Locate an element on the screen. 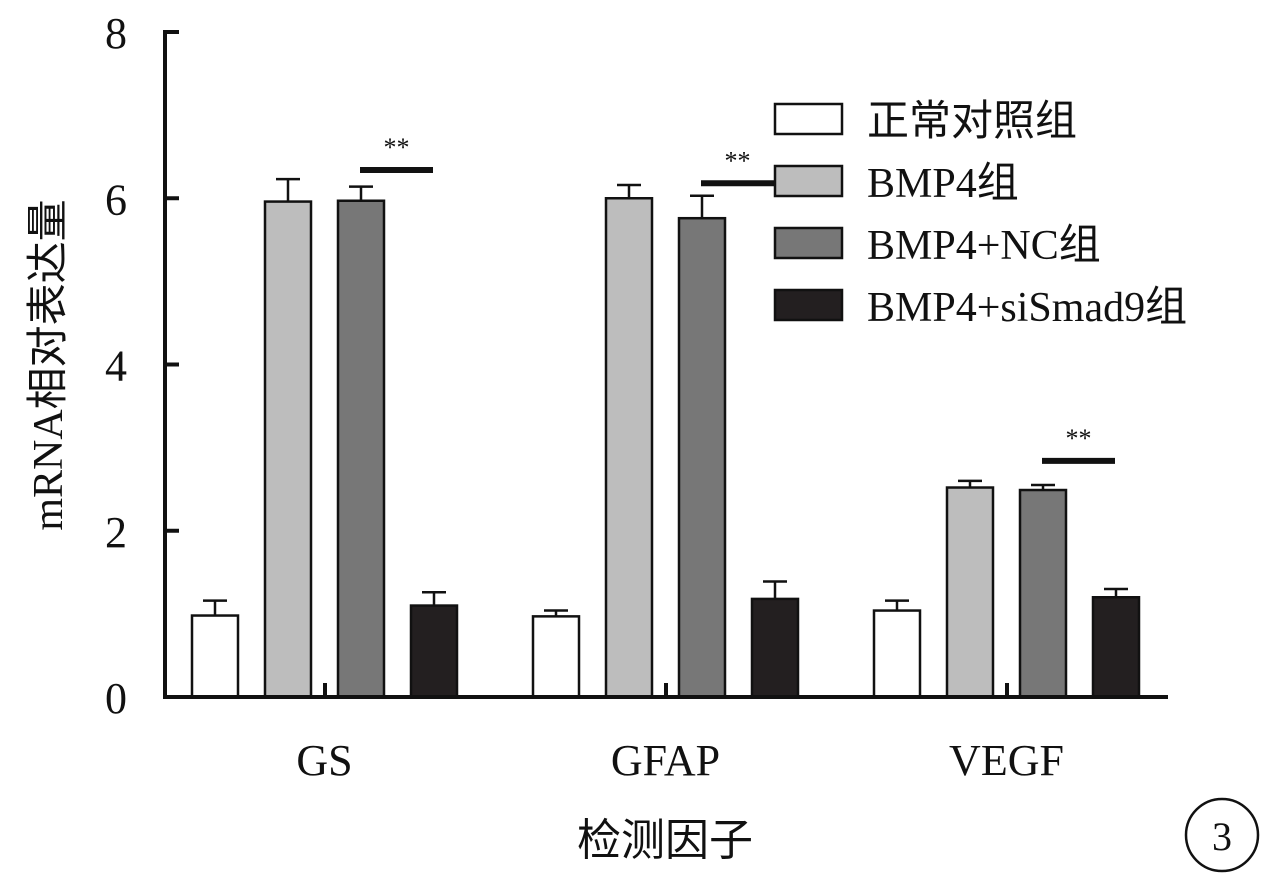 This screenshot has width=1280, height=880. x-tick-label-gs: GS is located at coordinates (324, 760).